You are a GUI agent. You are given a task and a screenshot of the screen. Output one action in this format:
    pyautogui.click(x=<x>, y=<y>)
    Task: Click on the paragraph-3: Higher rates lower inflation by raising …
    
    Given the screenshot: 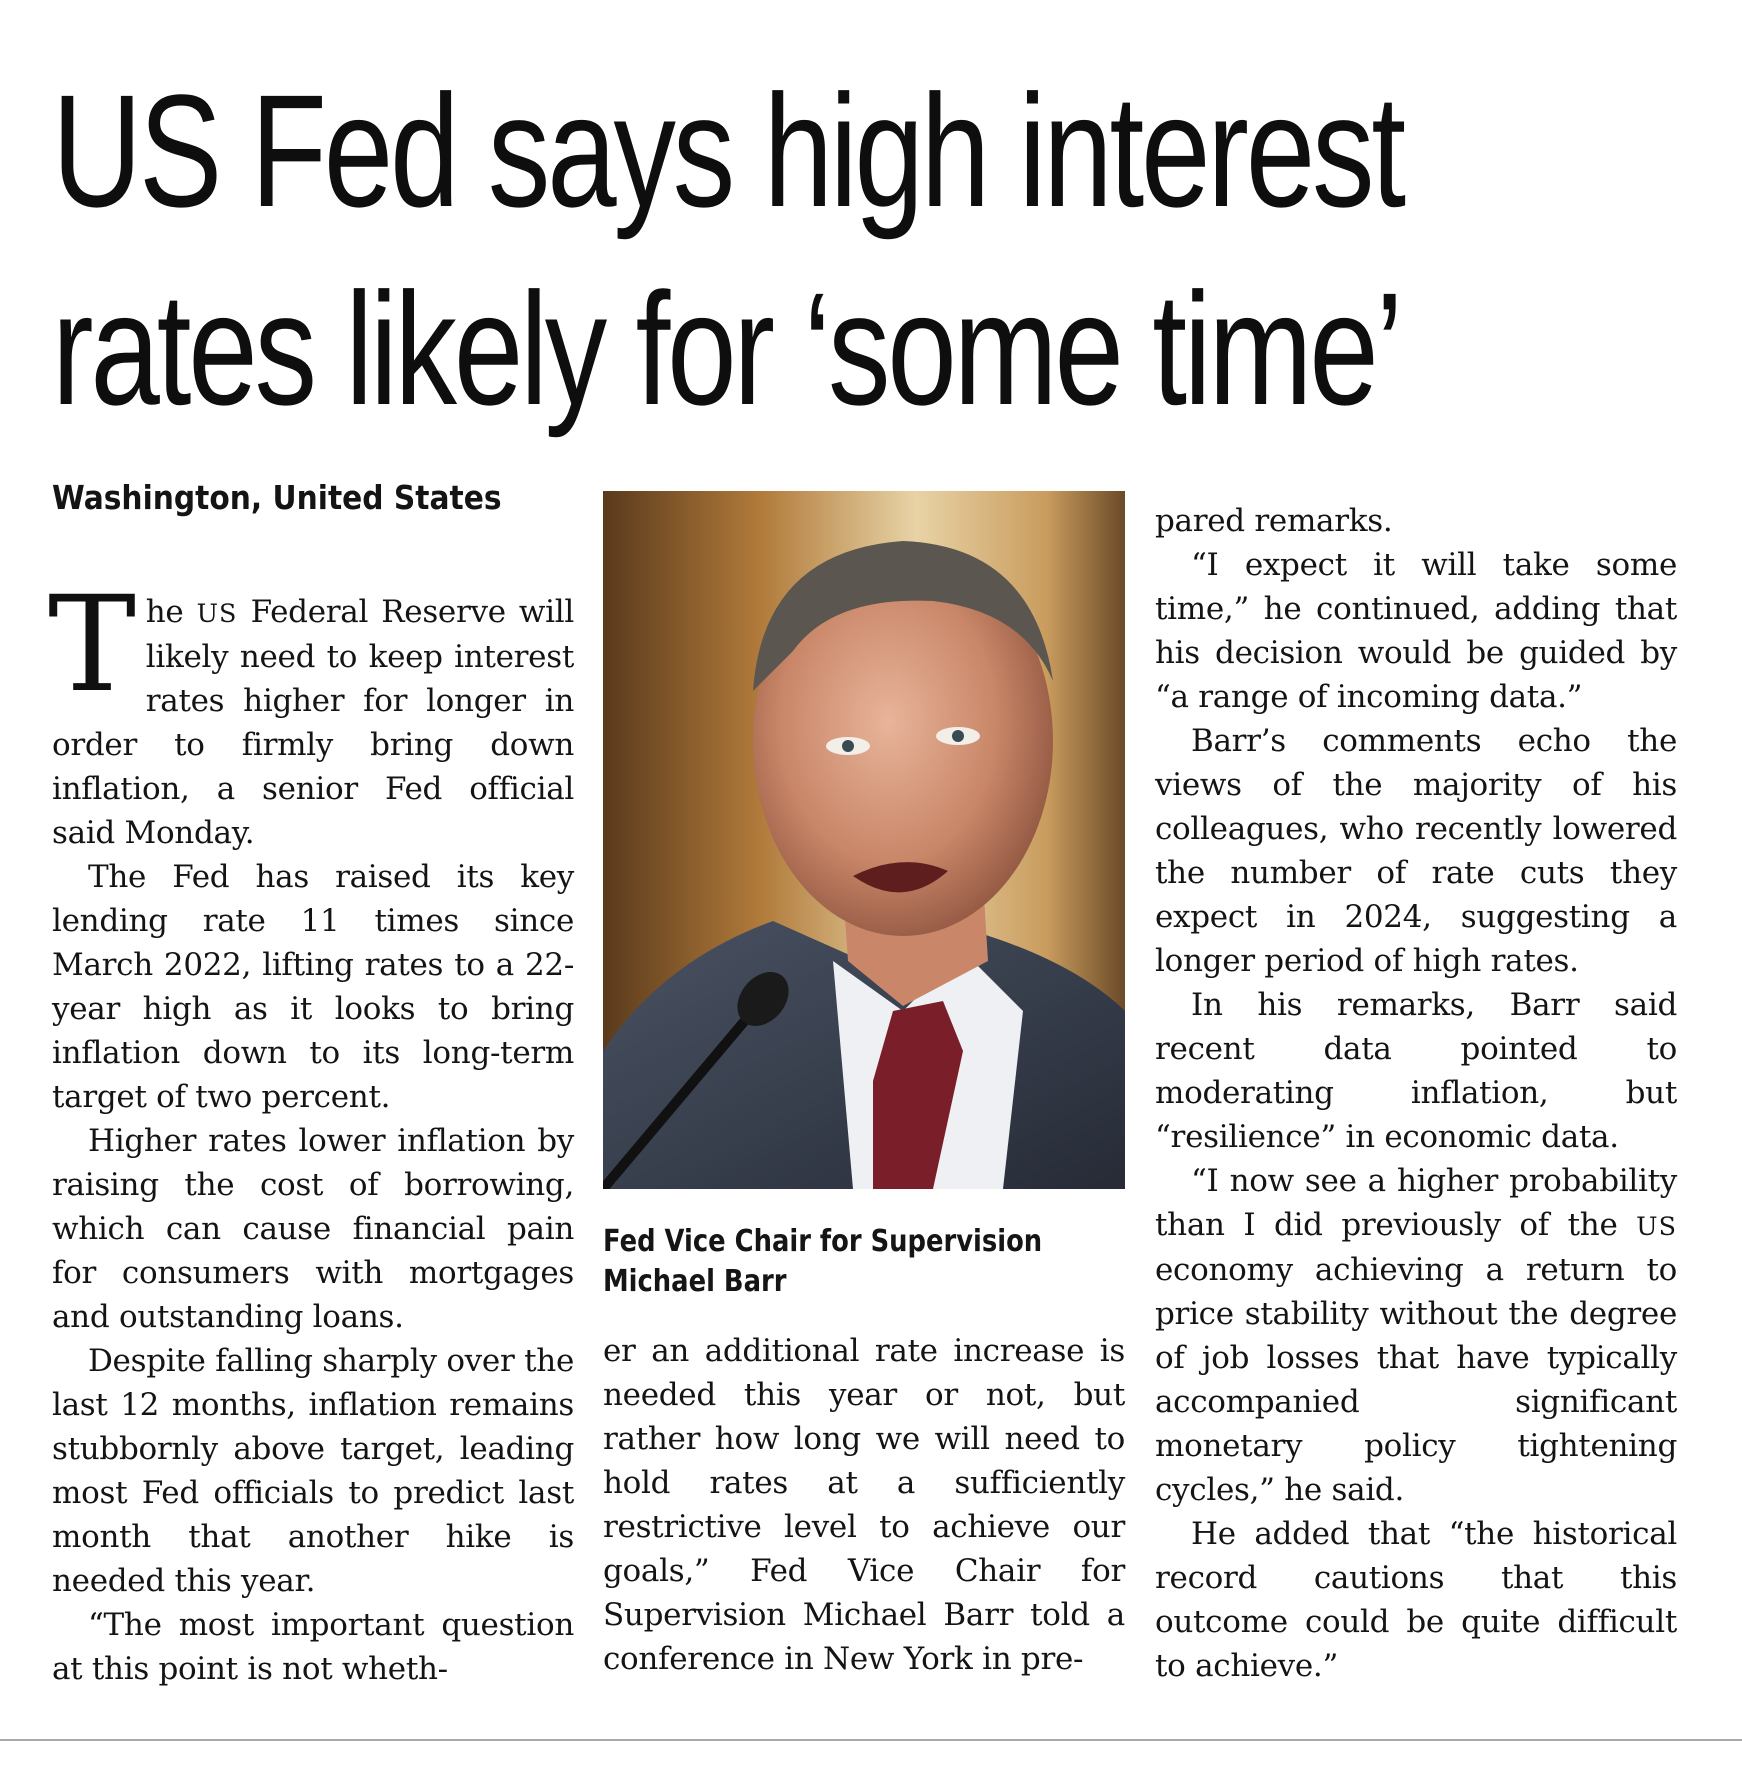 What is the action you would take?
    pyautogui.click(x=313, y=1229)
    